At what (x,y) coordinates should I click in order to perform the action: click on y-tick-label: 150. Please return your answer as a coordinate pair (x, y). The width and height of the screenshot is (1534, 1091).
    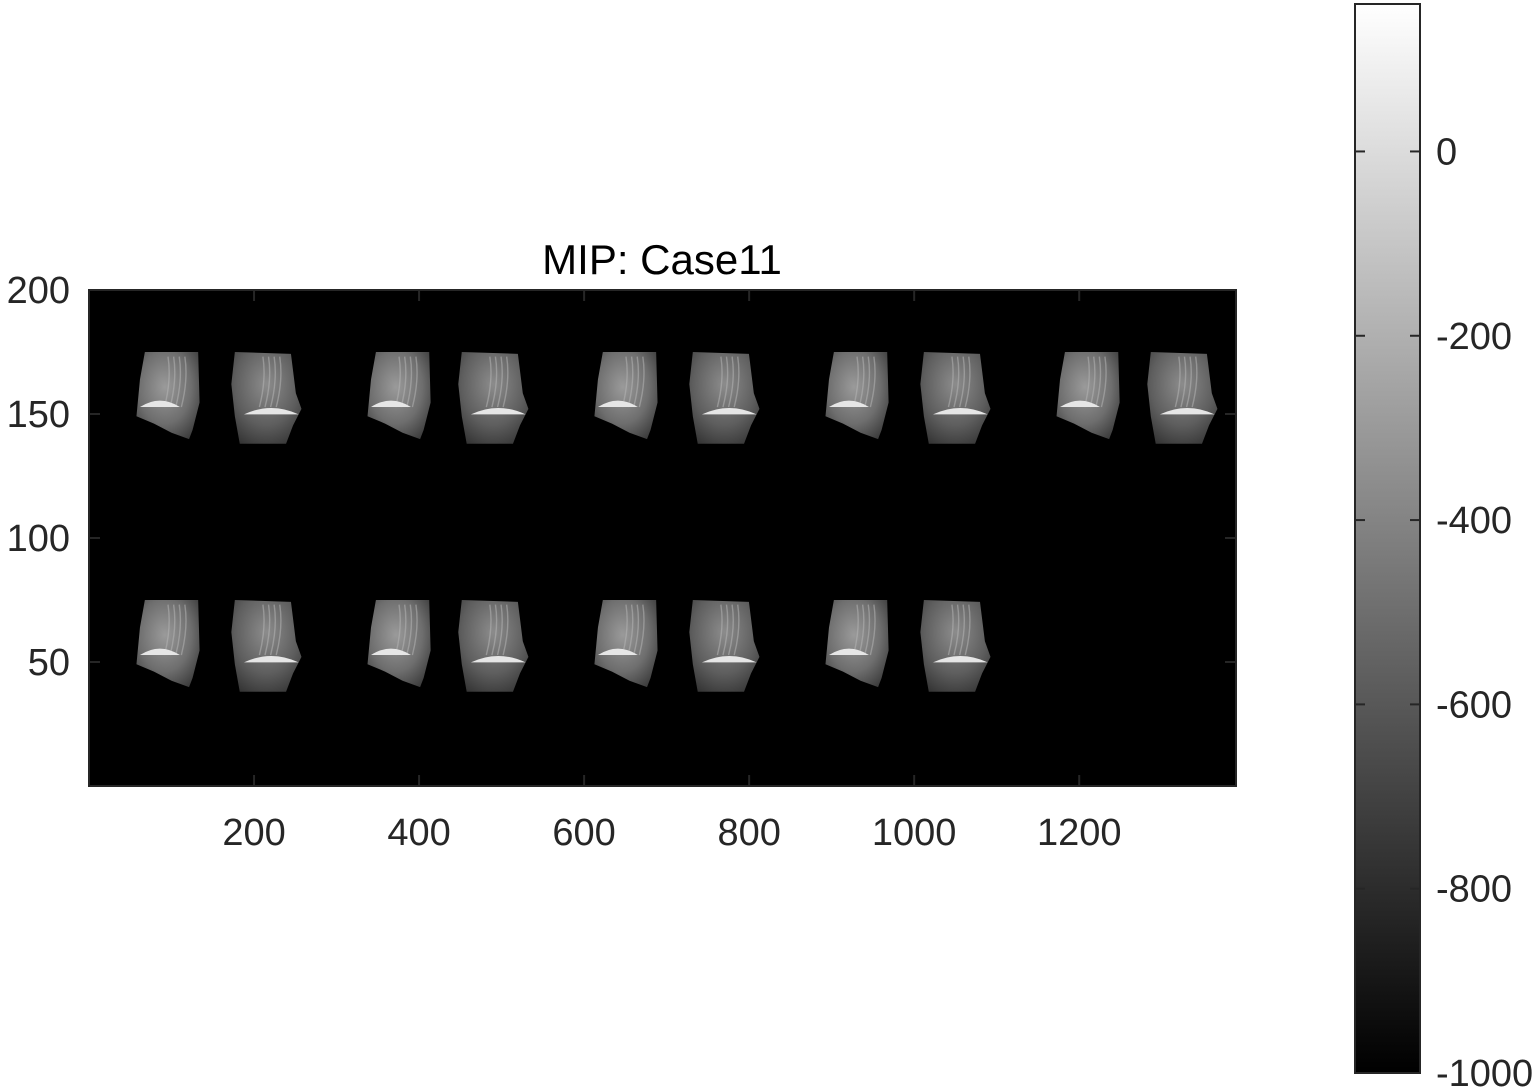
    Looking at the image, I should click on (38, 415).